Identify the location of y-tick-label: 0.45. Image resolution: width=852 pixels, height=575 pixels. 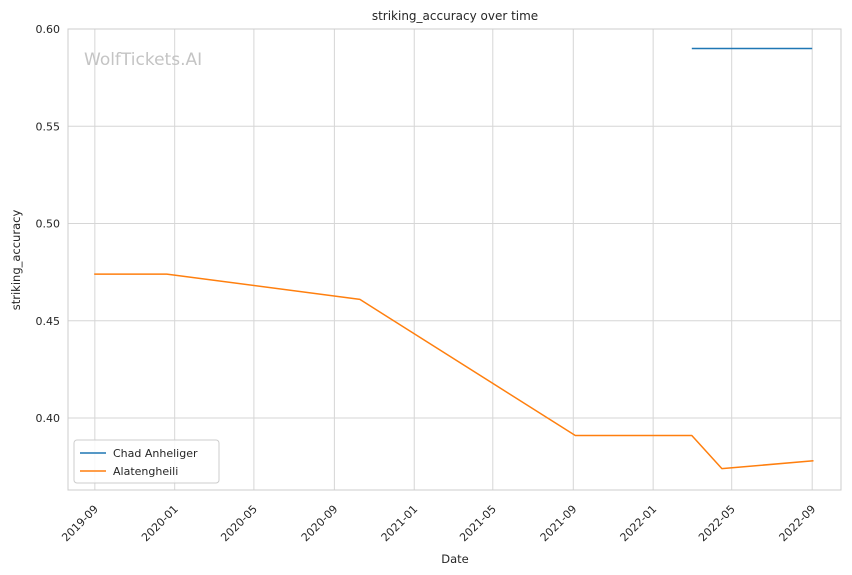
(48, 321).